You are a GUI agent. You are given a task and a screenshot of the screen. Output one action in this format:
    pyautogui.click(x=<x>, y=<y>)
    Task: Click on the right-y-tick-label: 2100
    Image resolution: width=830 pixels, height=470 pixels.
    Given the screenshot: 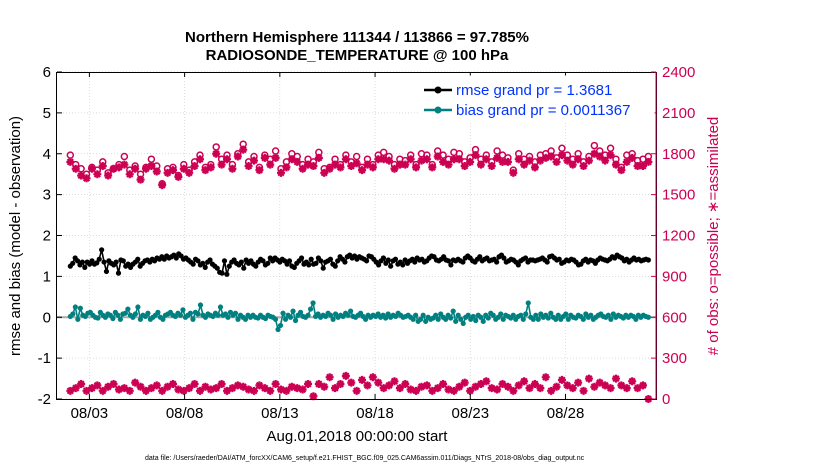 What is the action you would take?
    pyautogui.click(x=678, y=113)
    